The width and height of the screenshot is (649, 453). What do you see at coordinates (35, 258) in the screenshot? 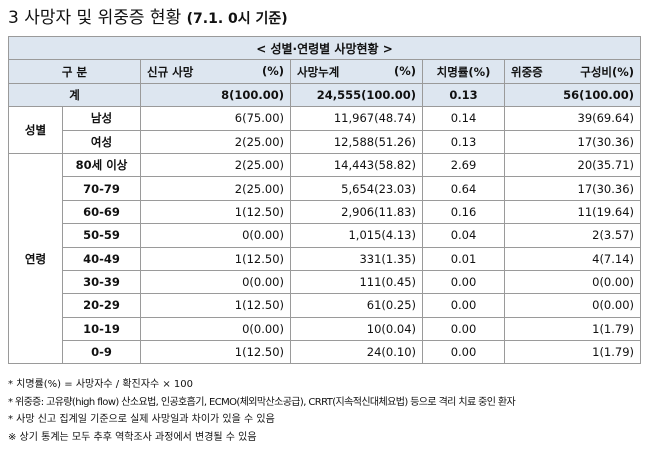
I see `age-group-label: 연령` at bounding box center [35, 258].